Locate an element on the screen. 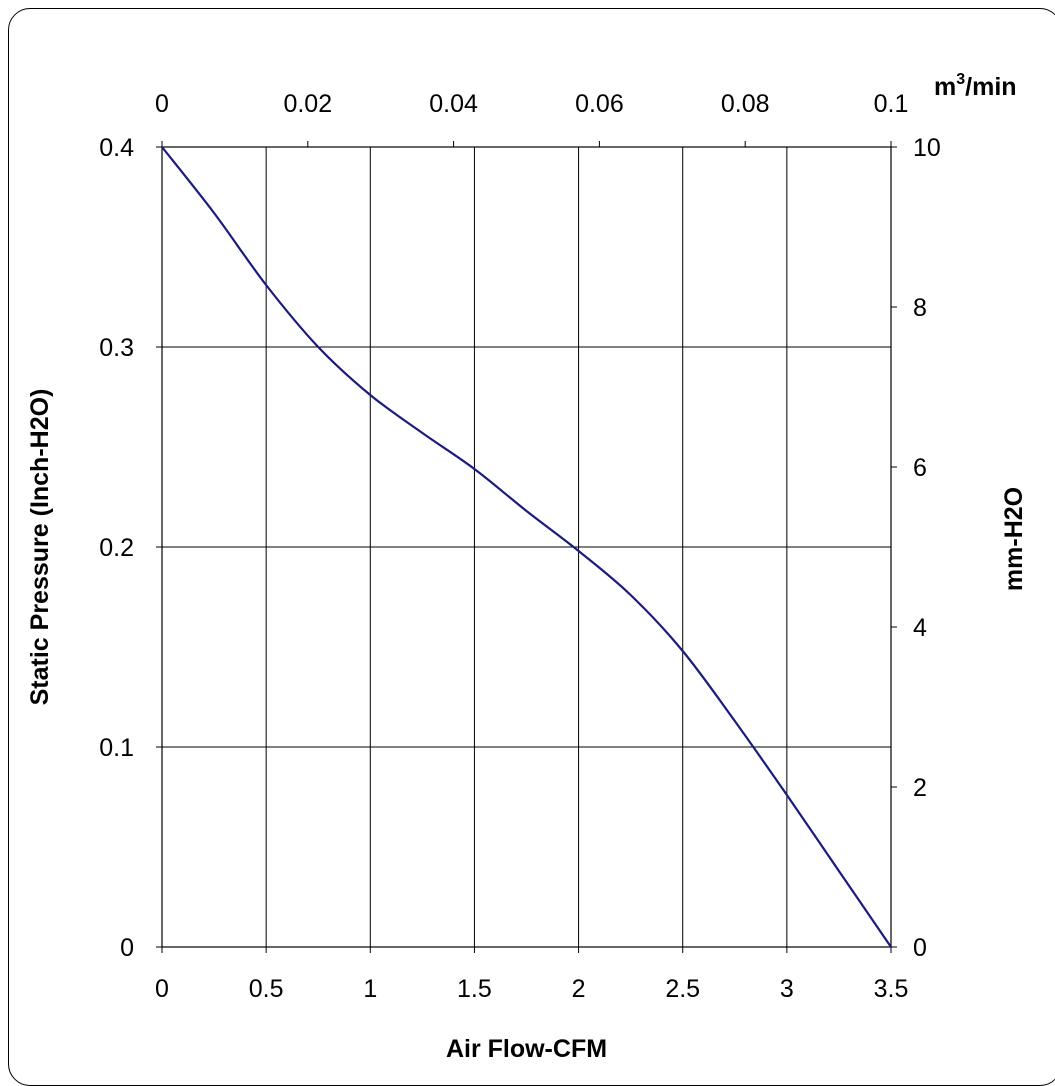  x2-tick-label: 0.08 is located at coordinates (745, 104).